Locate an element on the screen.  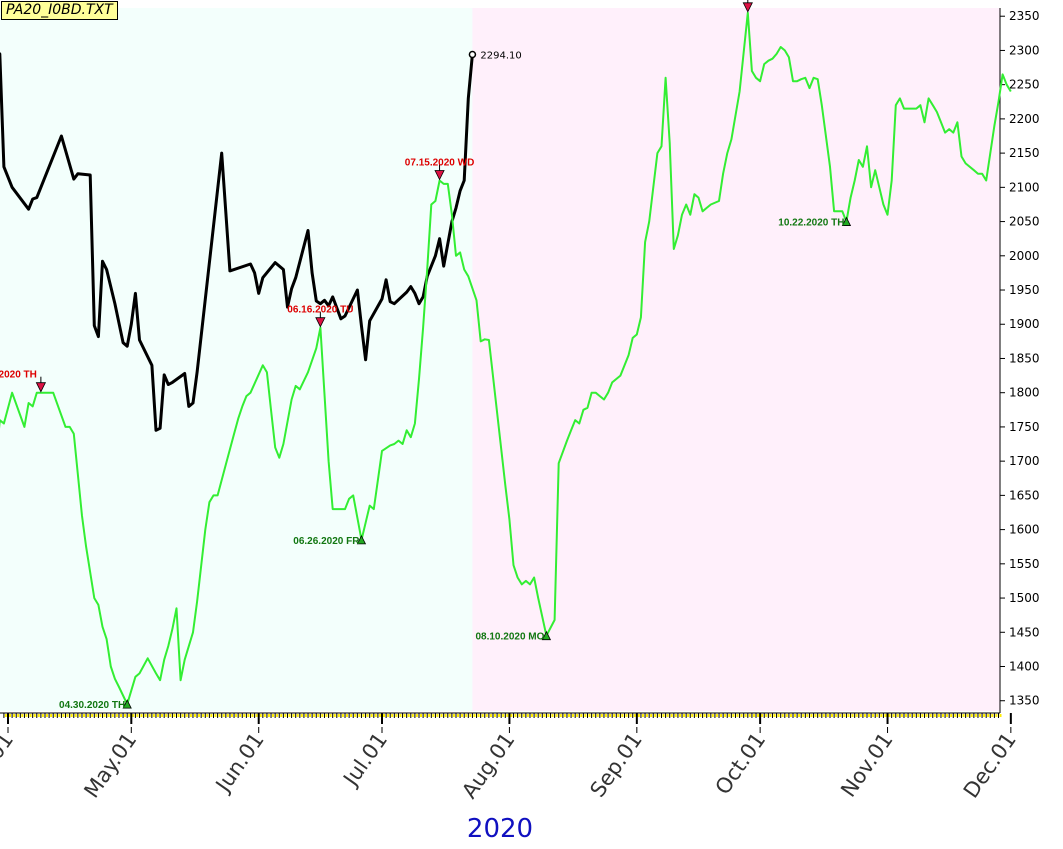
y-tick-label: 1400 is located at coordinates (1024, 667).